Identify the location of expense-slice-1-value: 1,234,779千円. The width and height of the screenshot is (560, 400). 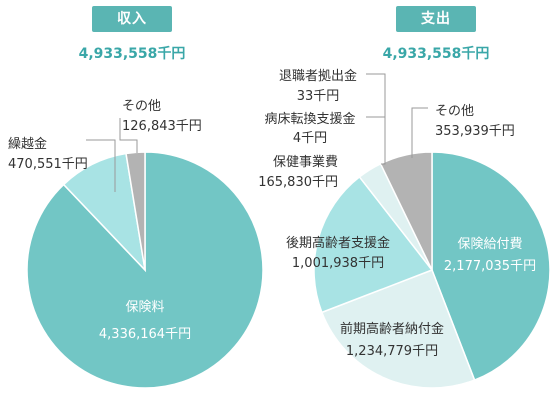
(392, 351).